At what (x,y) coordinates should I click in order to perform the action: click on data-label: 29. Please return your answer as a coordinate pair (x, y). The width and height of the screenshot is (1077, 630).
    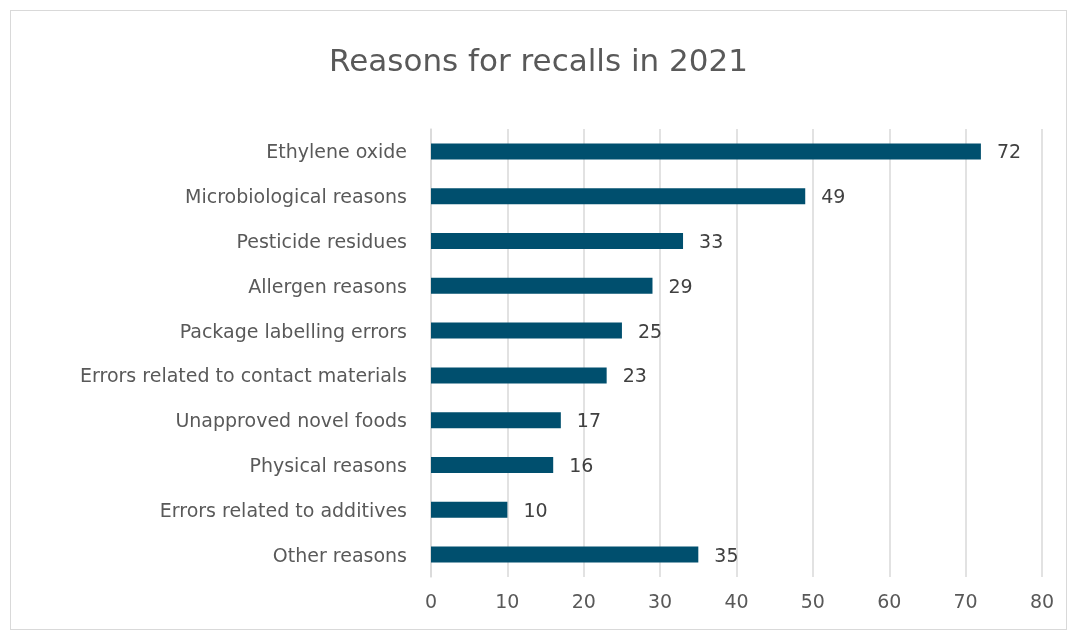
    Looking at the image, I should click on (680, 285).